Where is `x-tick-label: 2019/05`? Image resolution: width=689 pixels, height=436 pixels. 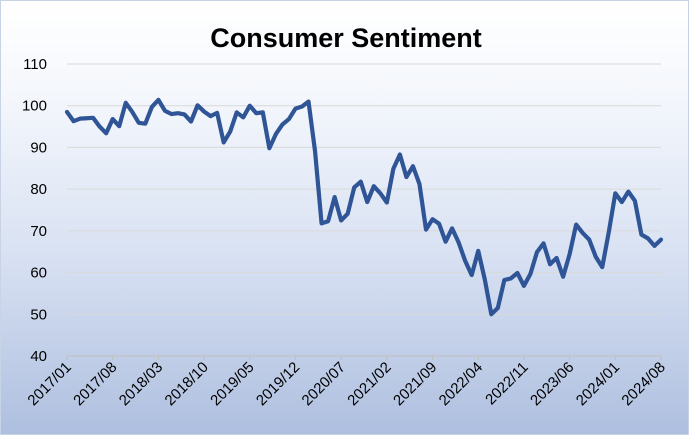 x-tick-label: 2019/05 is located at coordinates (232, 384).